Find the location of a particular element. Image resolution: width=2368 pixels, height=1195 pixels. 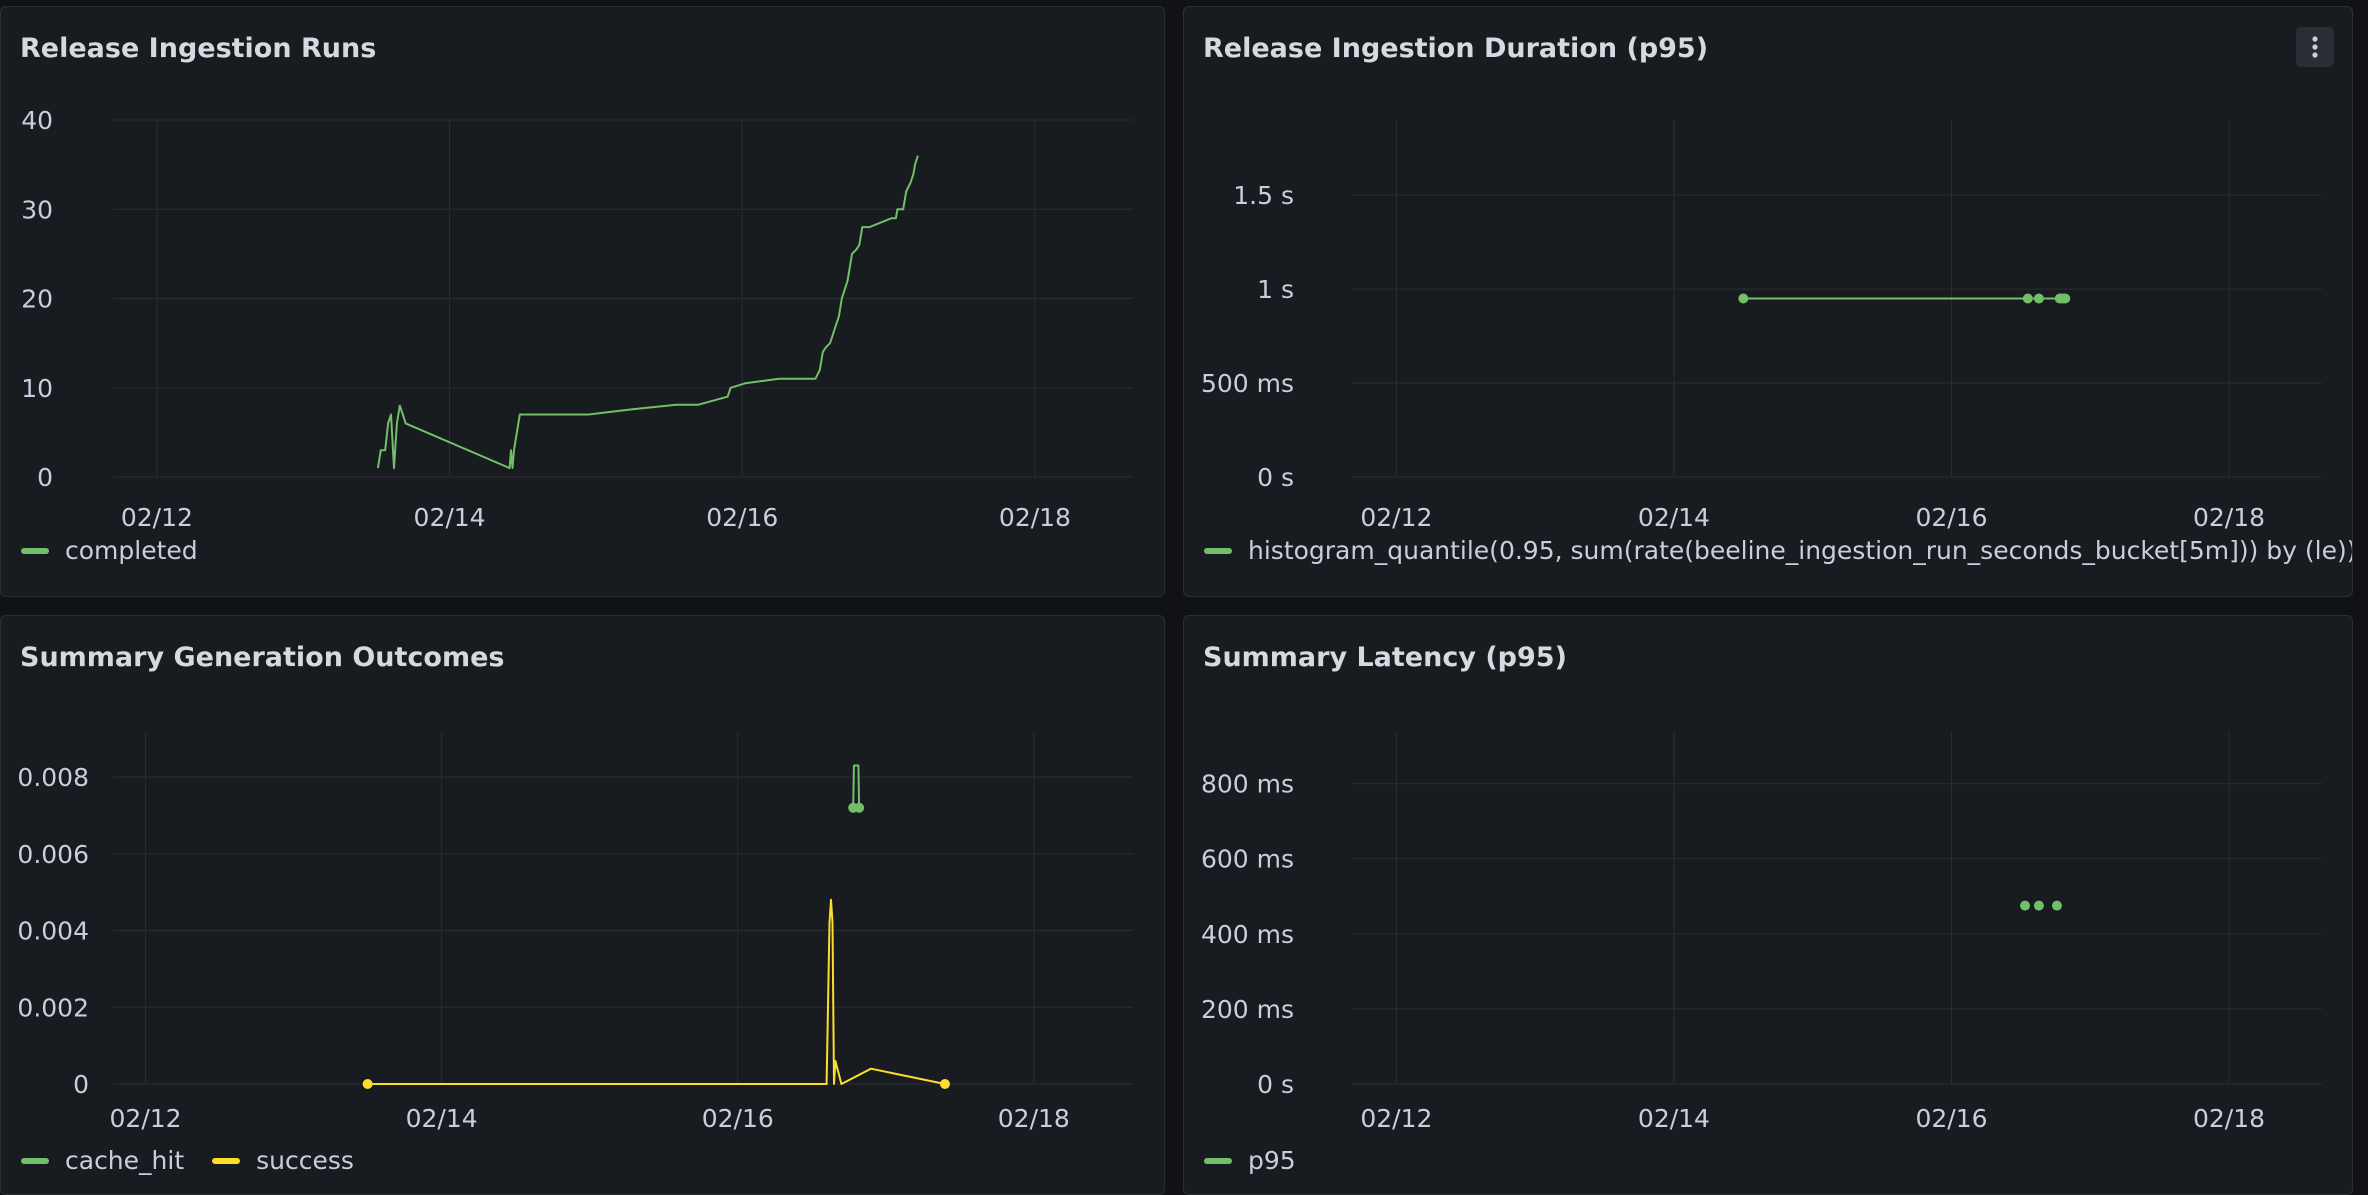

legend-item-completed: completed is located at coordinates (109, 550).